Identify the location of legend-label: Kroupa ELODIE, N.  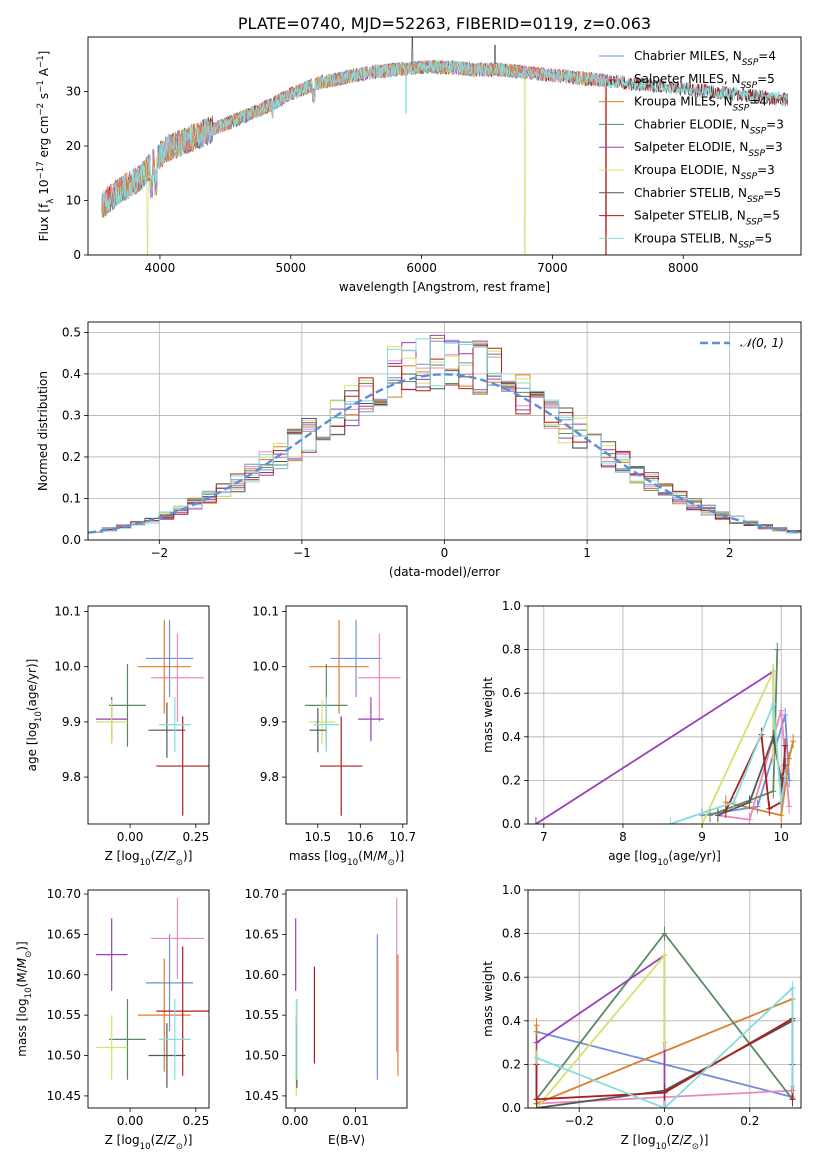
(687, 170).